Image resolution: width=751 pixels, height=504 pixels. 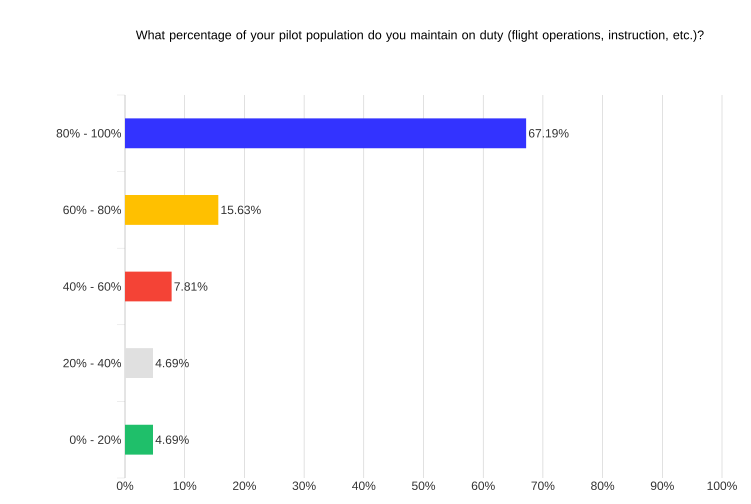 I want to click on x-tick-label: 20%, so click(x=244, y=486).